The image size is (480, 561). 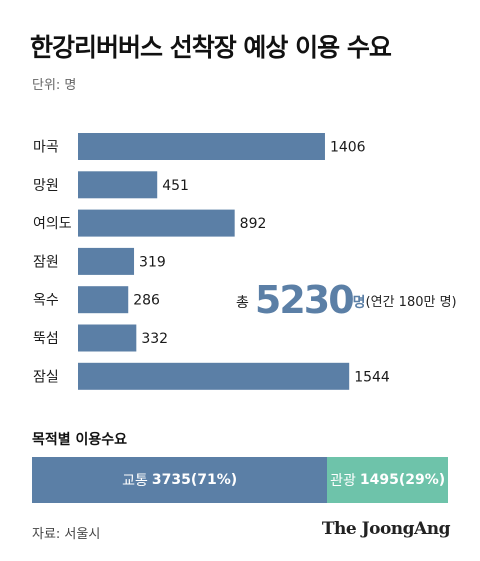 I want to click on purpose-segment-transport: 교통 3735(71%), so click(x=180, y=480).